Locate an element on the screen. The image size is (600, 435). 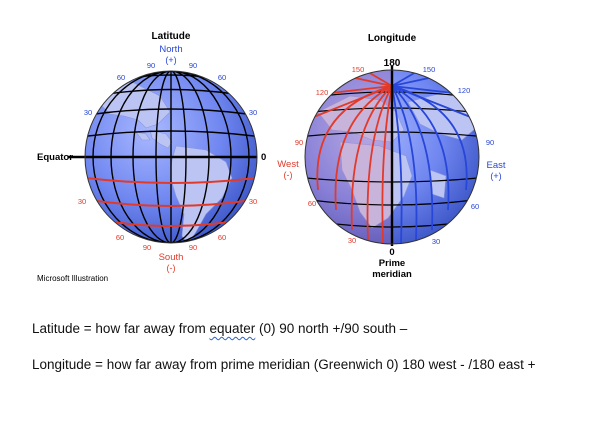
prime-meridian-label-2: meridian is located at coordinates (392, 274).